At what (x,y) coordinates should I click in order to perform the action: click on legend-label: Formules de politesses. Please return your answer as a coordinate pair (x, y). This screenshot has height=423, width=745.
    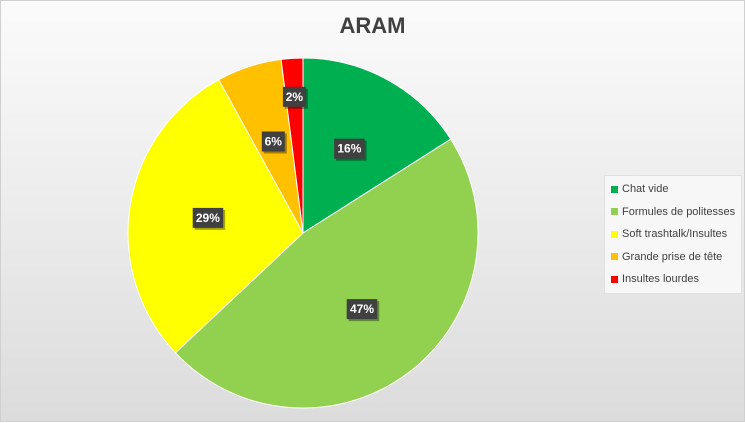
    Looking at the image, I should click on (679, 211).